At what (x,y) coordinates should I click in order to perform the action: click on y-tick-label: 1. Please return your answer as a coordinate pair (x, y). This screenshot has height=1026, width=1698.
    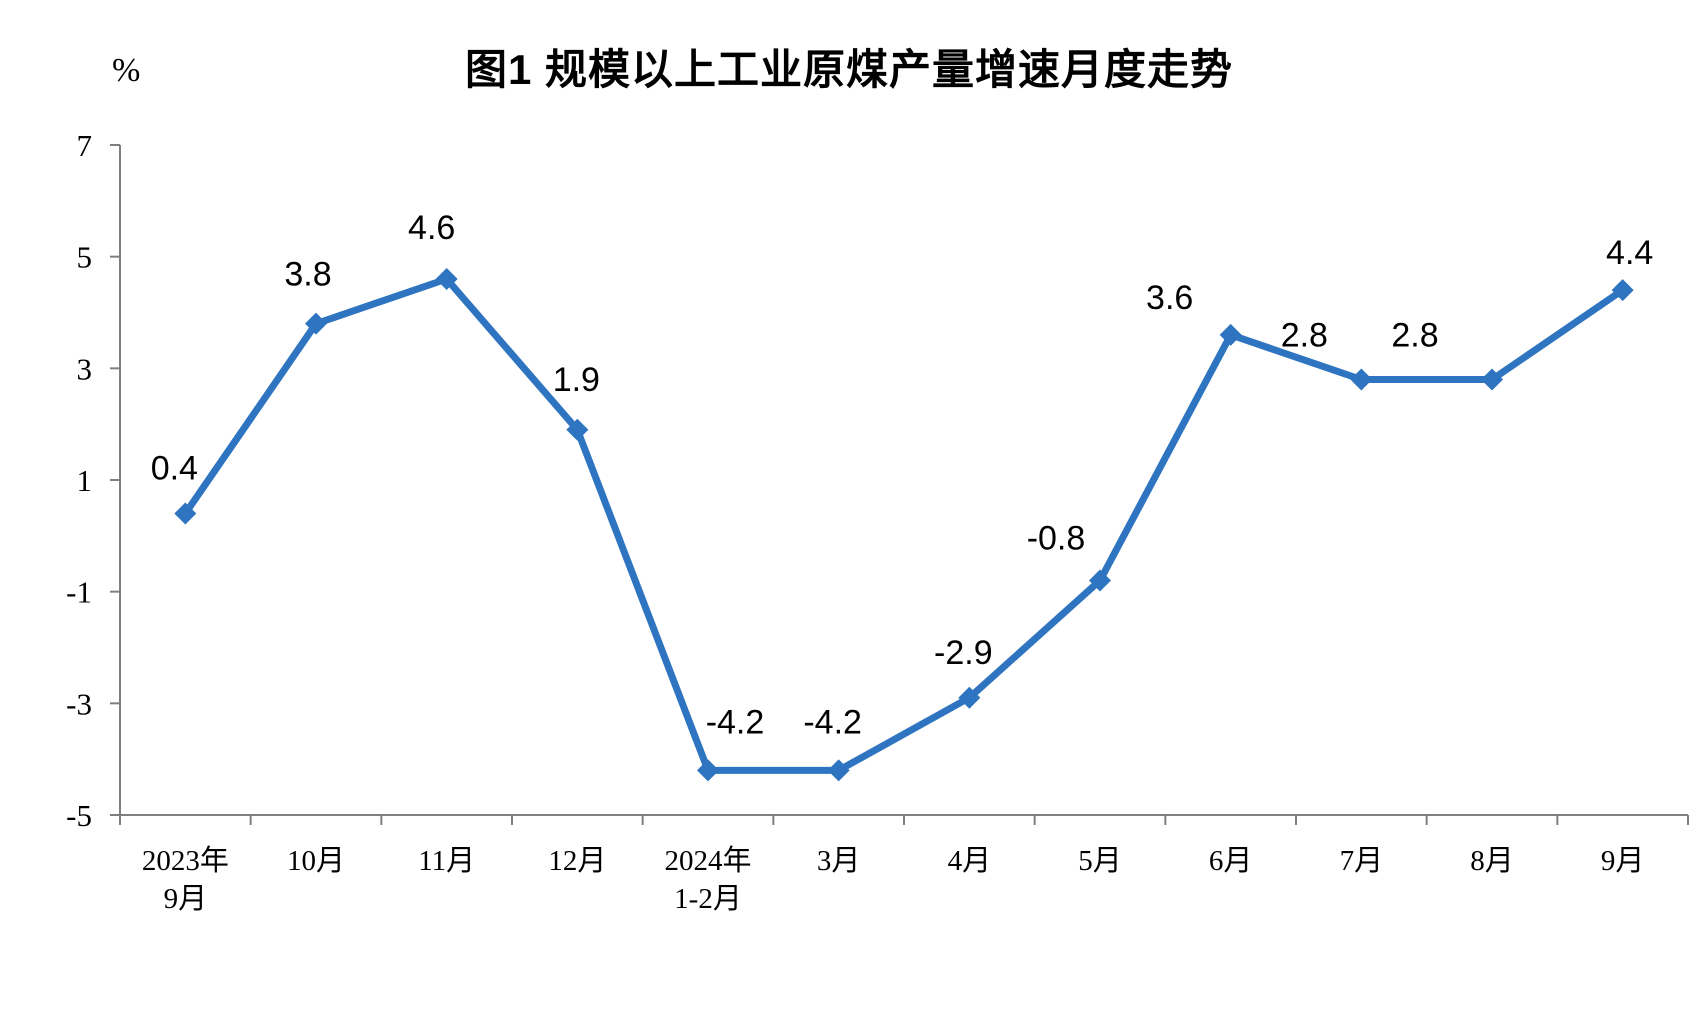
    Looking at the image, I should click on (85, 480).